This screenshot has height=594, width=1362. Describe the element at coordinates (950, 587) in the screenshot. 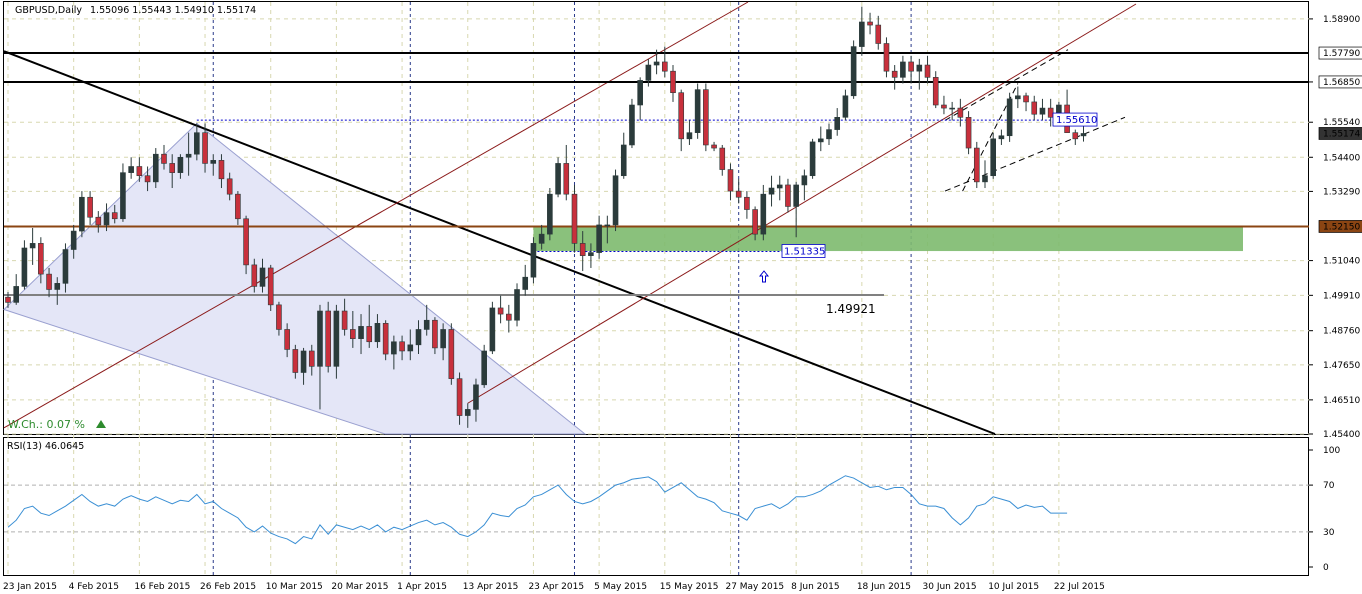

I see `date-tick-label: 30 Jun 2015` at that location.